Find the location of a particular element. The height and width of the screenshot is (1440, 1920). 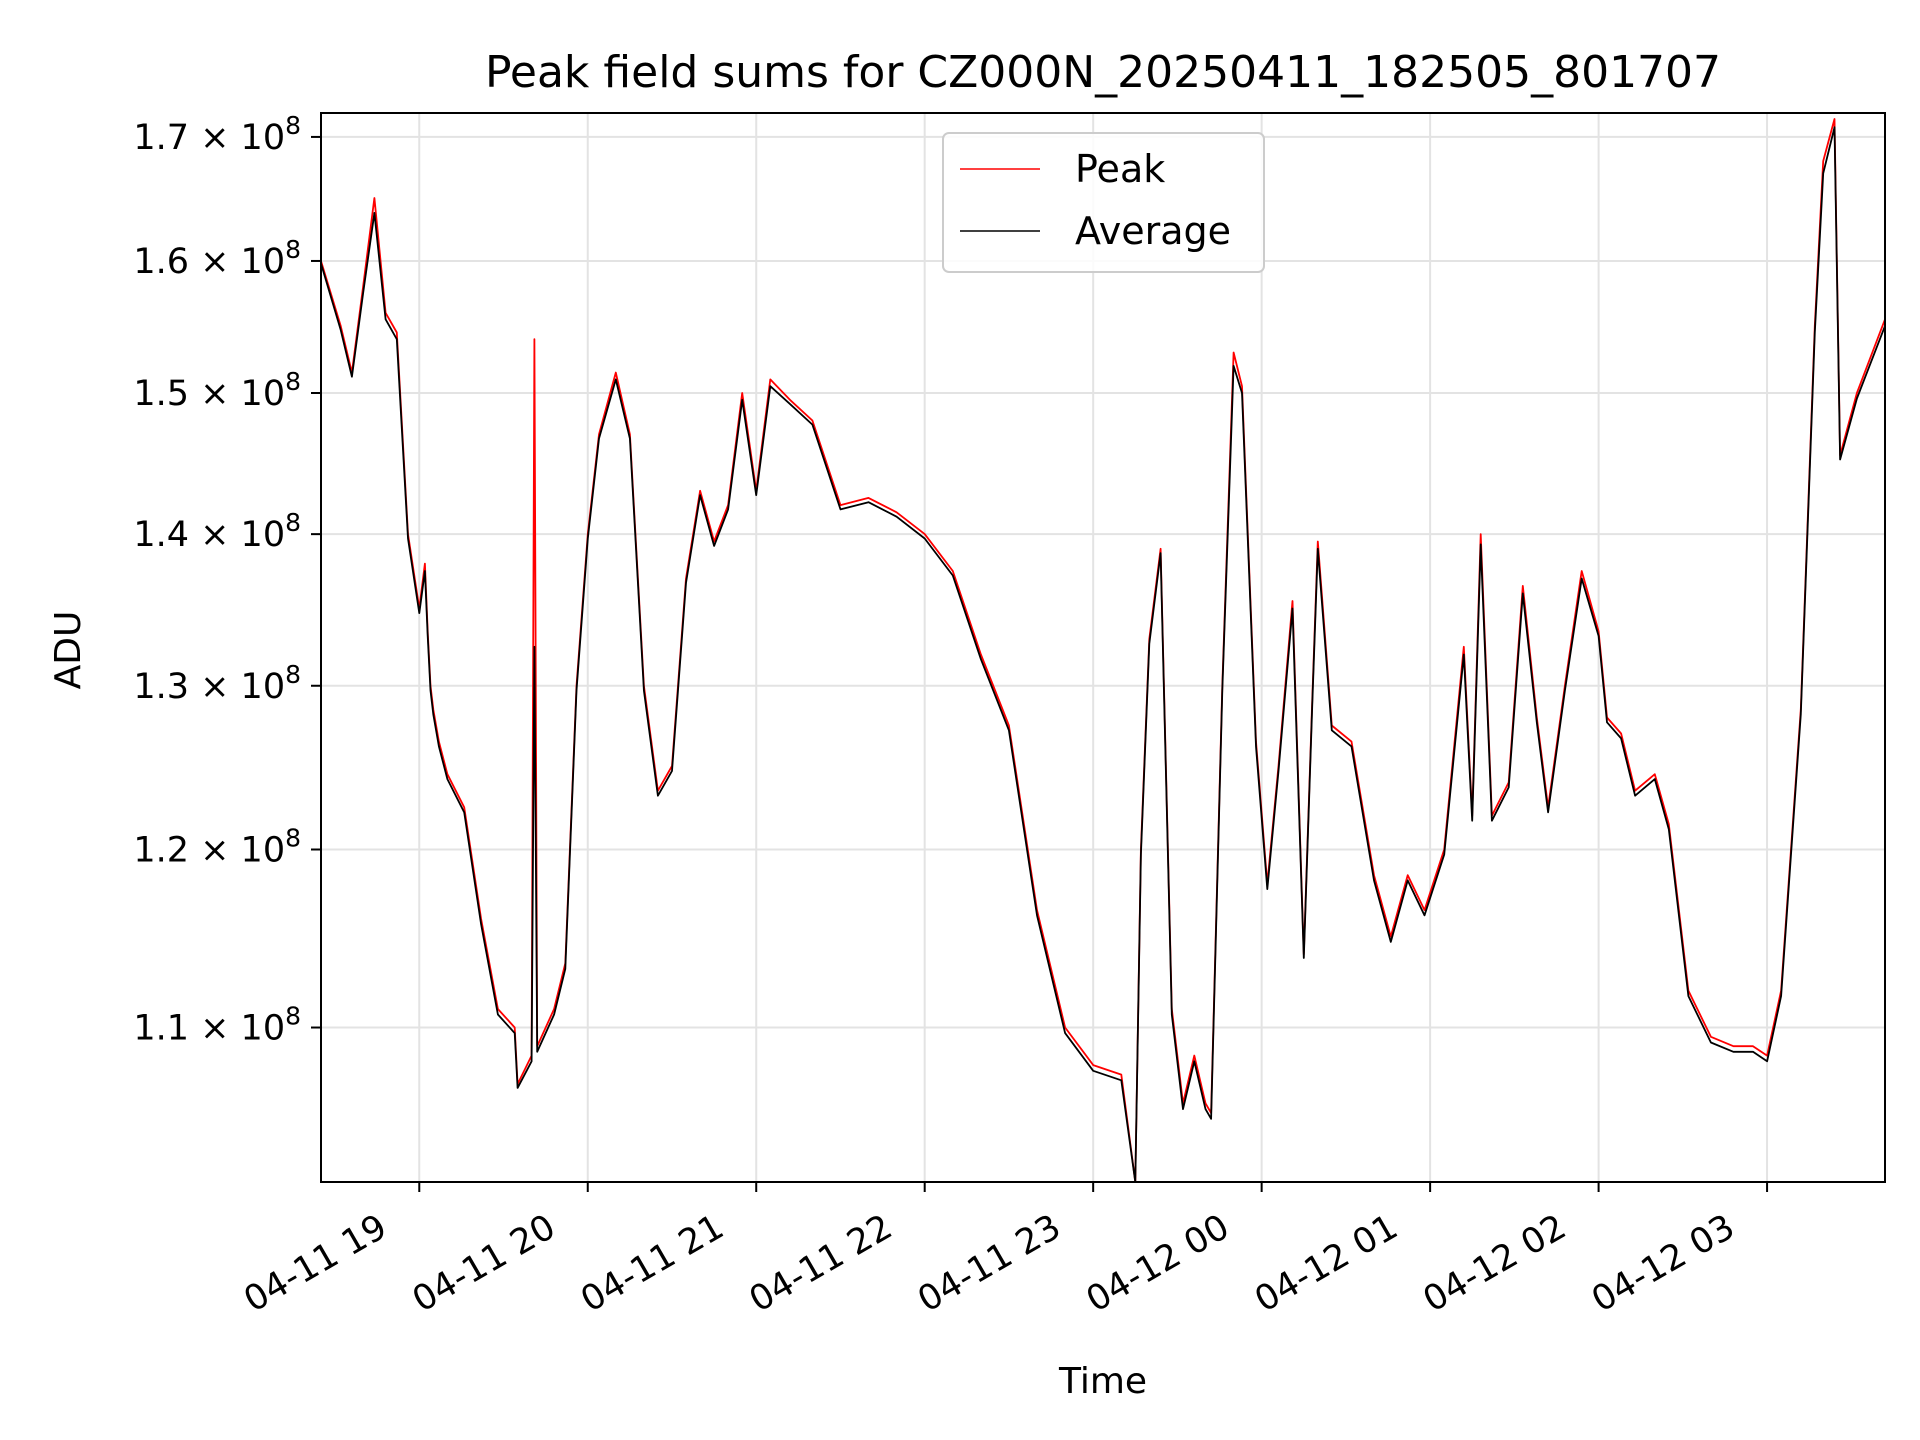

legend-label-average: Average is located at coordinates (1153, 231).